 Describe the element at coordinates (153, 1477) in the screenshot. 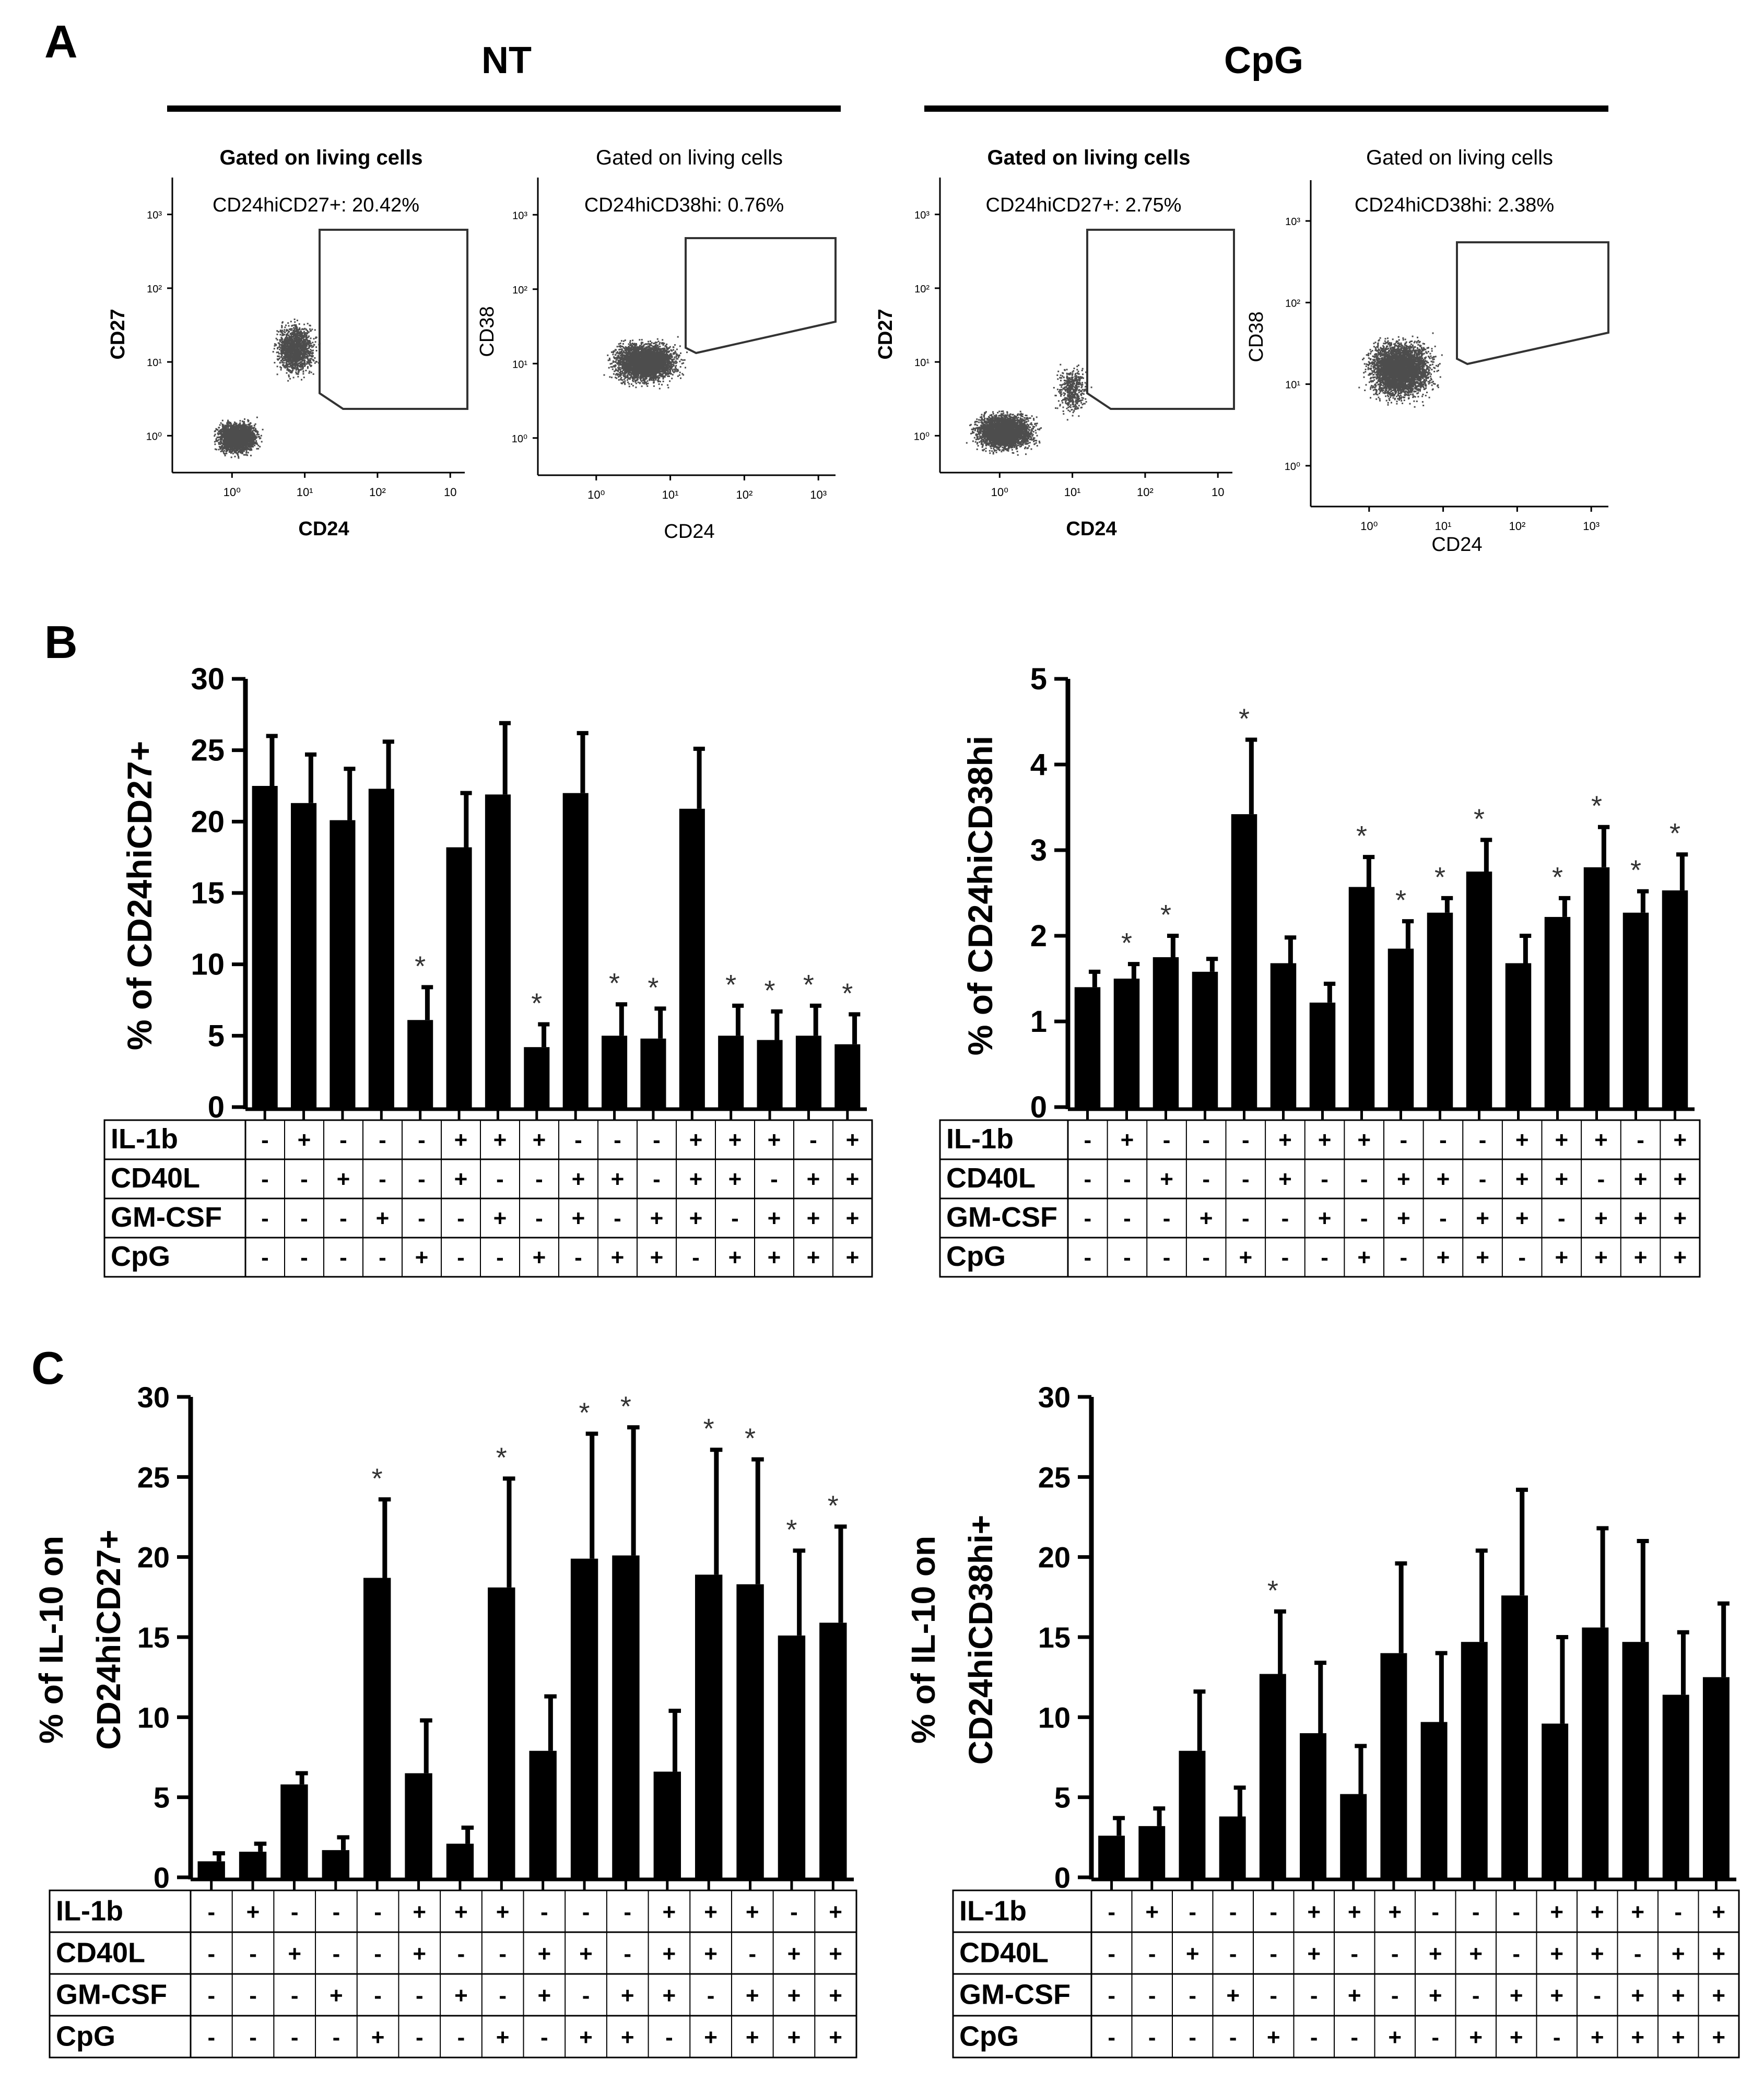

I see `y-tick-label: 25` at that location.